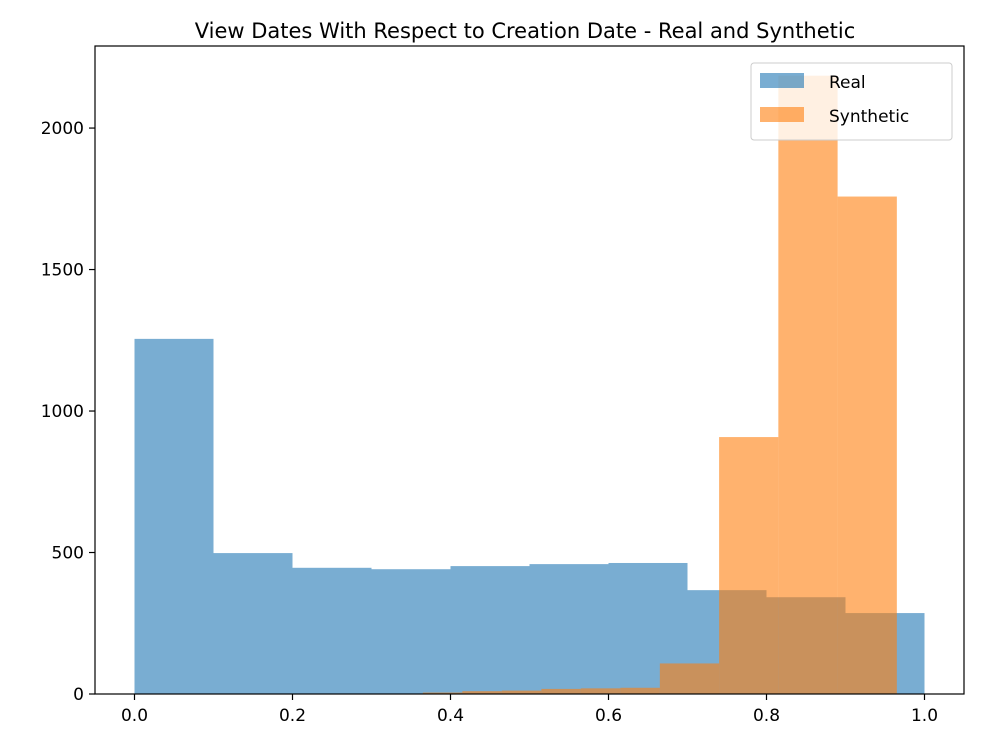 The height and width of the screenshot is (751, 999). I want to click on x-axis: 0.0 0.2 0.4 0.6 0.8 1.0, so click(529, 710).